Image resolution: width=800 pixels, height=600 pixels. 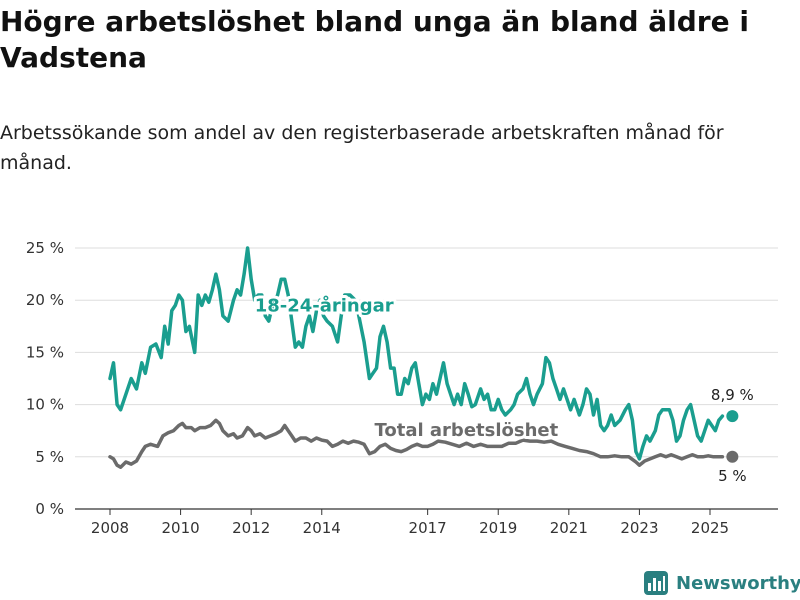 What do you see at coordinates (738, 583) in the screenshot?
I see `brand-name: Newsworthy` at bounding box center [738, 583].